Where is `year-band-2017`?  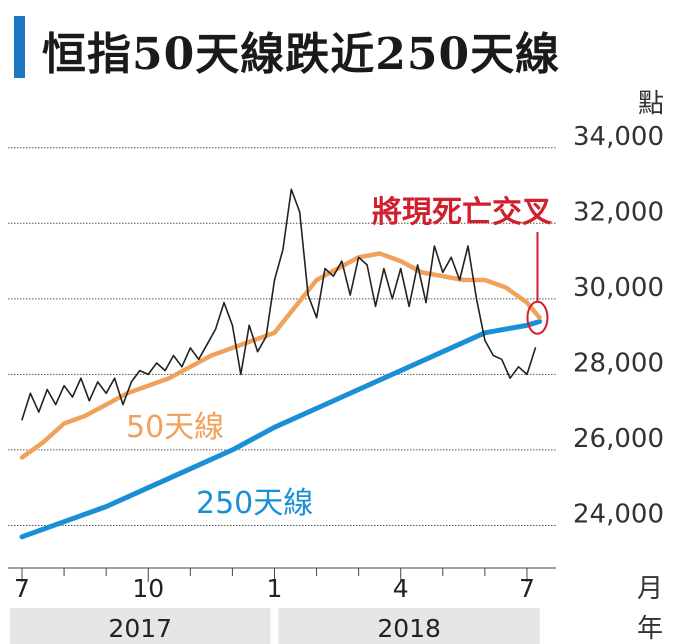
year-band-2017 is located at coordinates (140, 626).